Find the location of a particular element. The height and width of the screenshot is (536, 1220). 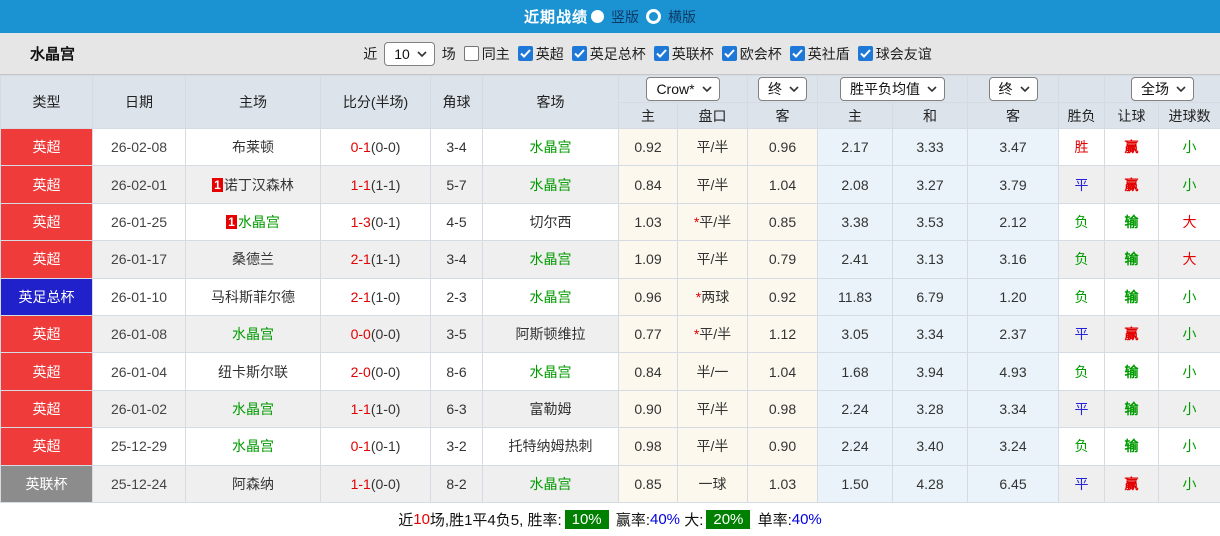

horizontal-layout-label: 横版 is located at coordinates (682, 16).